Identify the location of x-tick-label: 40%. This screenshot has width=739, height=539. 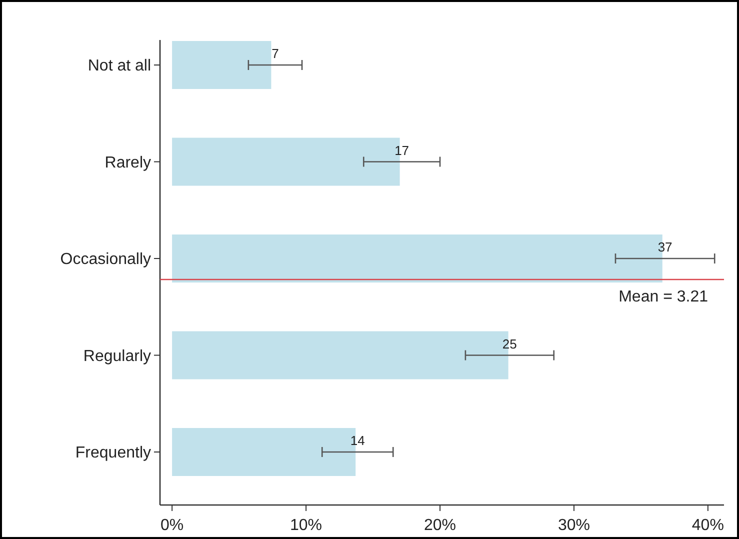
(708, 525).